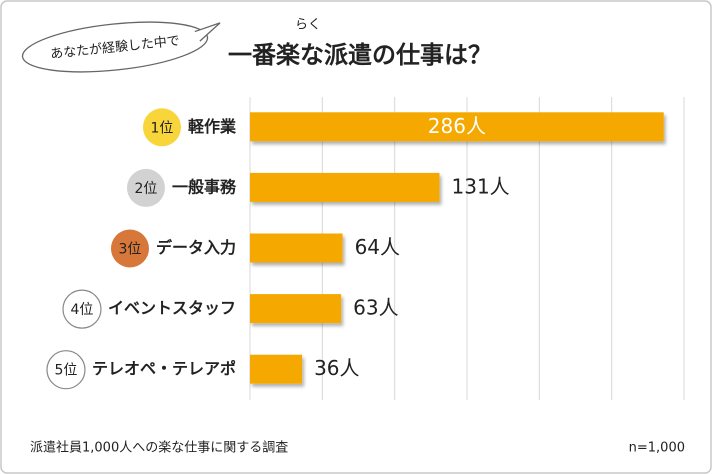 This screenshot has width=712, height=474. Describe the element at coordinates (204, 186) in the screenshot. I see `category-label: 一般事務` at that location.